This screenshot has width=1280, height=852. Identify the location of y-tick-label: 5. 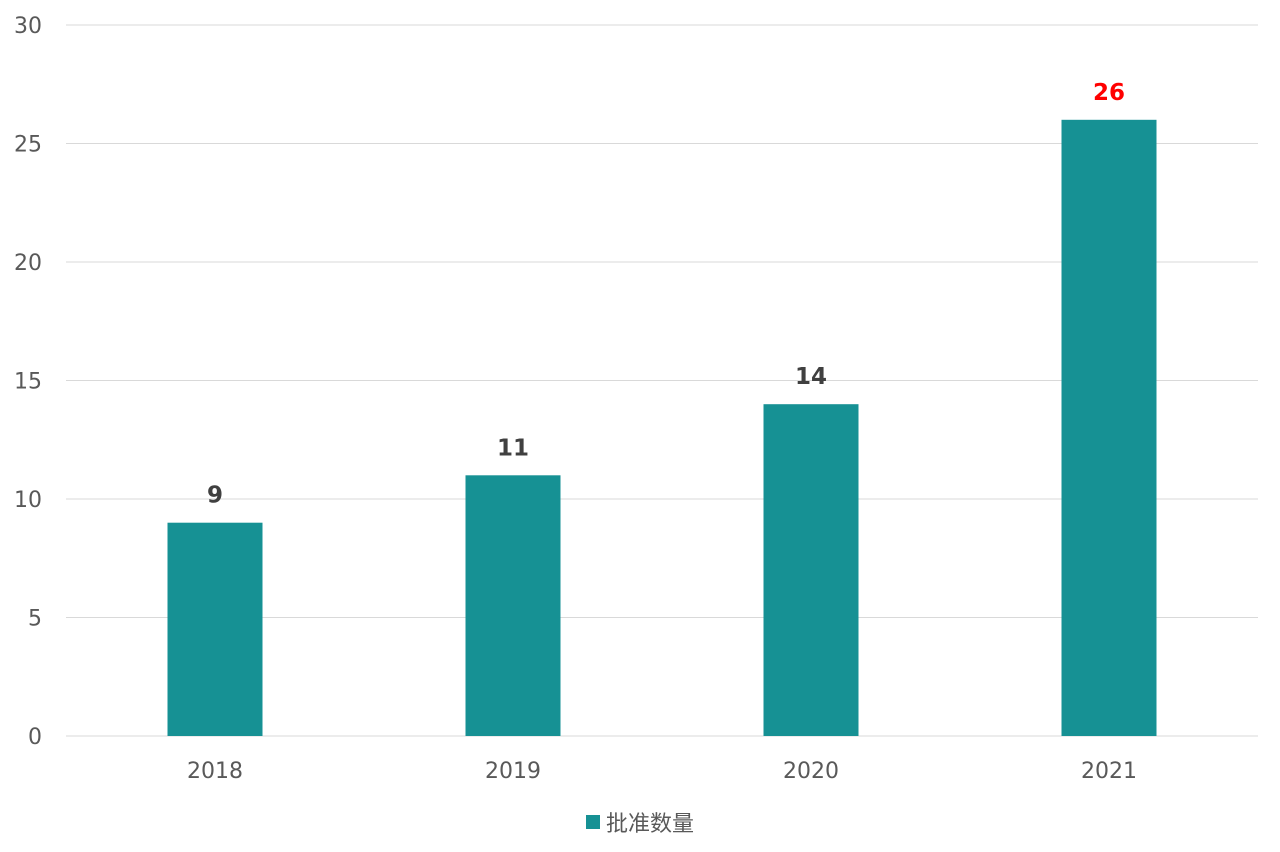
(35, 619).